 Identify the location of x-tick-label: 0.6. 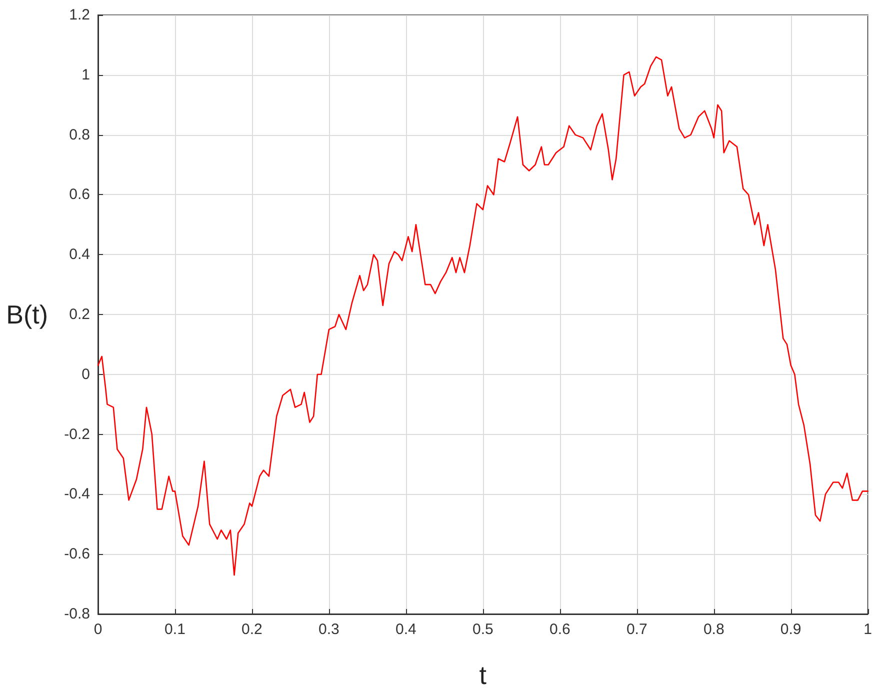
(559, 629).